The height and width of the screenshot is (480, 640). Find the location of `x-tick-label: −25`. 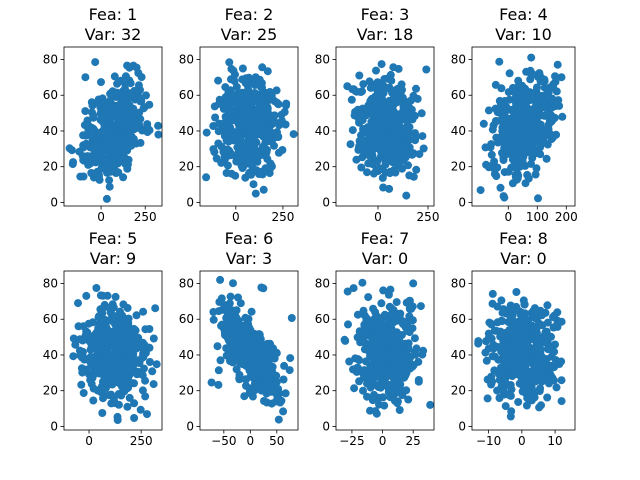

x-tick-label: −25 is located at coordinates (351, 441).